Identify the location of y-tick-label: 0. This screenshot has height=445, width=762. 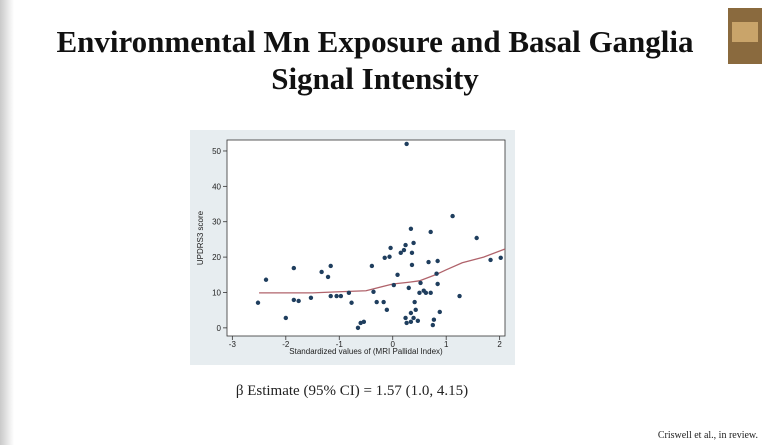
(219, 328).